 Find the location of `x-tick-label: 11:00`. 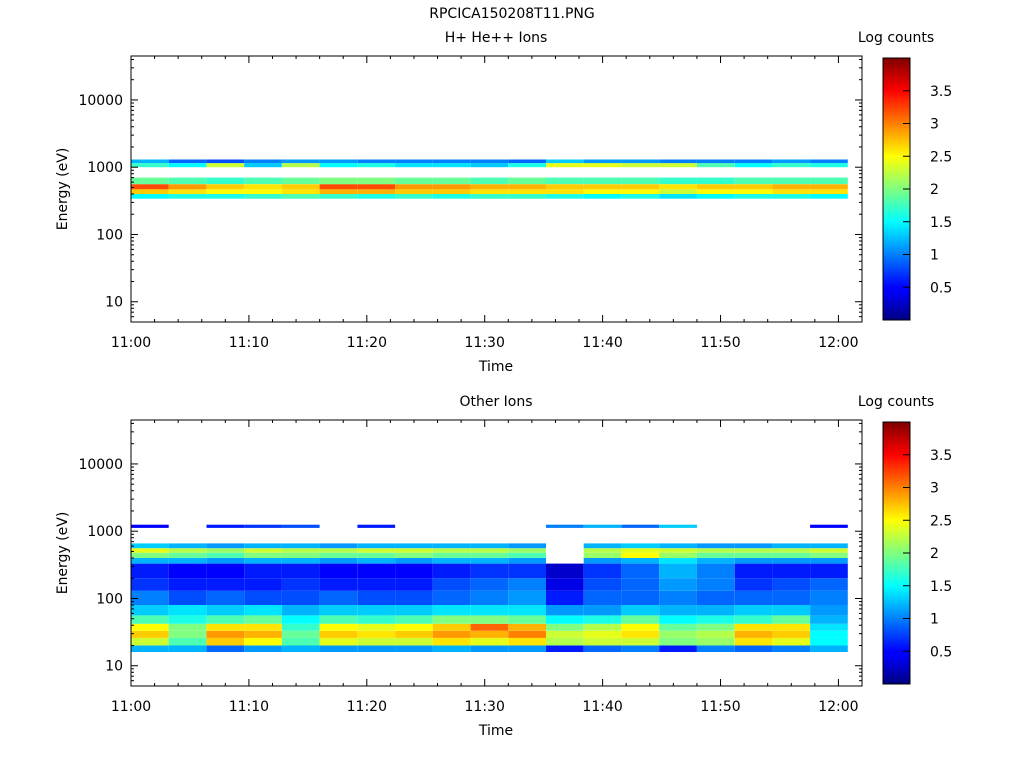

x-tick-label: 11:00 is located at coordinates (131, 707).